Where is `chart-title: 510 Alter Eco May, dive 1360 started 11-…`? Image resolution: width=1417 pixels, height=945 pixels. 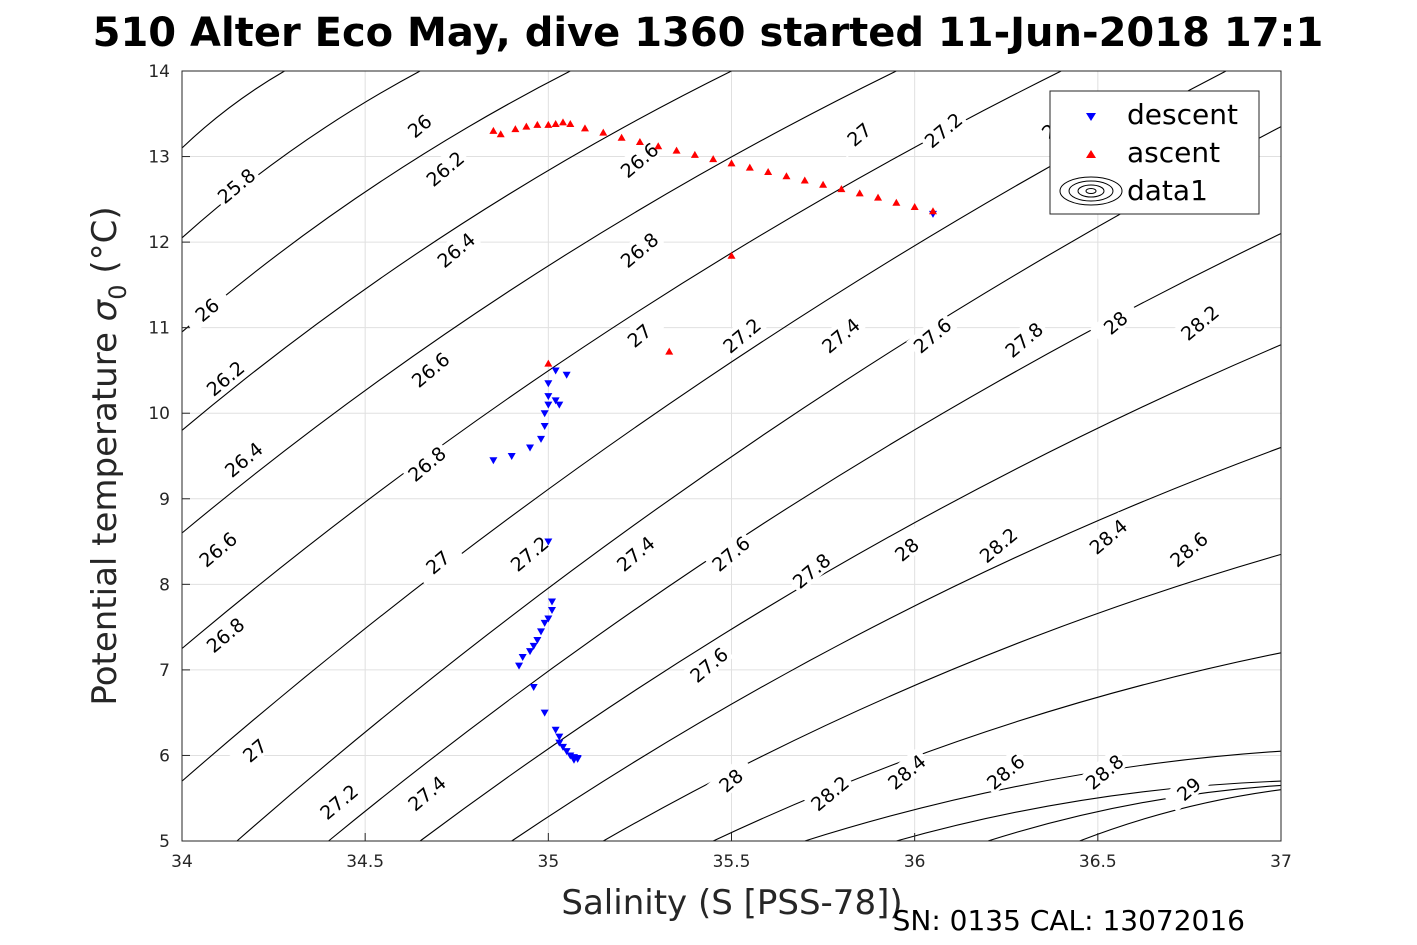
chart-title: 510 Alter Eco May, dive 1360 started 11-… is located at coordinates (708, 33).